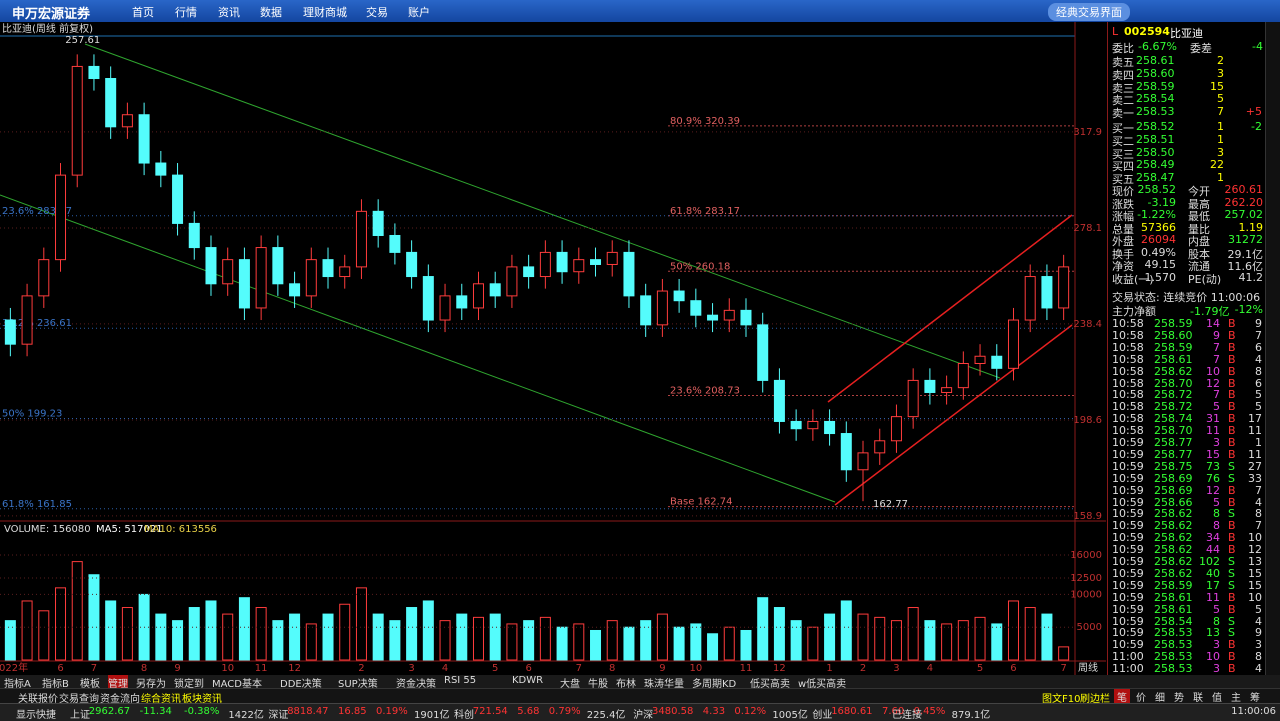  I want to click on fib-label: 80.9% 320.39, so click(705, 121).